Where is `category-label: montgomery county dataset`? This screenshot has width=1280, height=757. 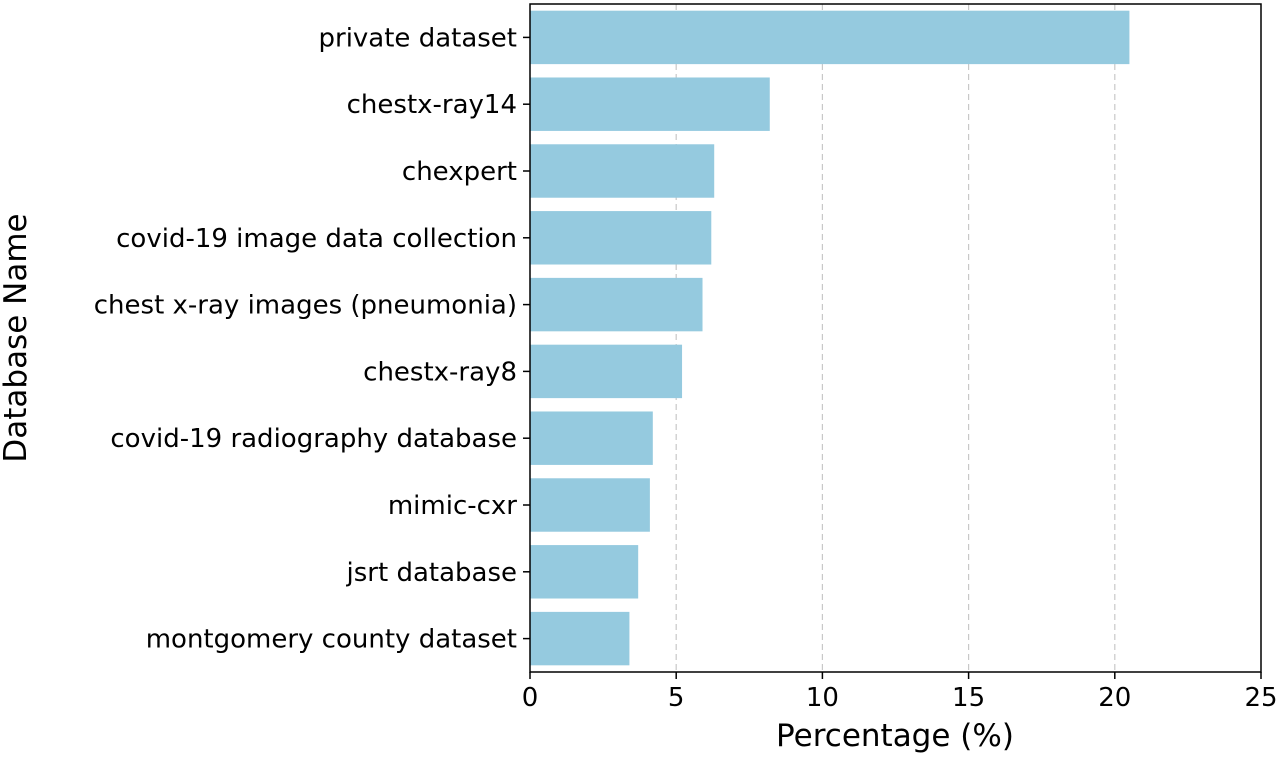 category-label: montgomery county dataset is located at coordinates (331, 640).